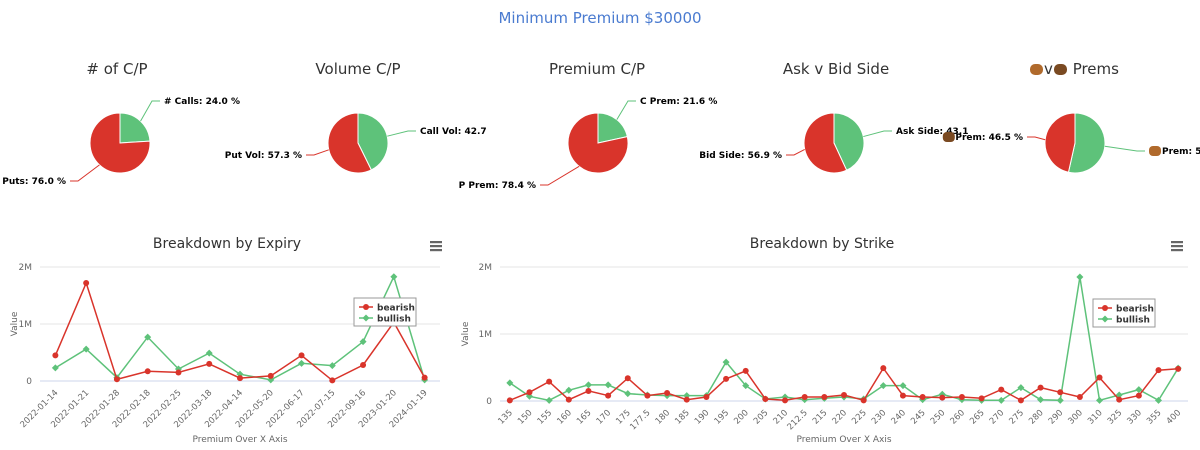 The image size is (1200, 450). What do you see at coordinates (33, 182) in the screenshot?
I see `pie-label: # Puts: 76.0 %` at bounding box center [33, 182].